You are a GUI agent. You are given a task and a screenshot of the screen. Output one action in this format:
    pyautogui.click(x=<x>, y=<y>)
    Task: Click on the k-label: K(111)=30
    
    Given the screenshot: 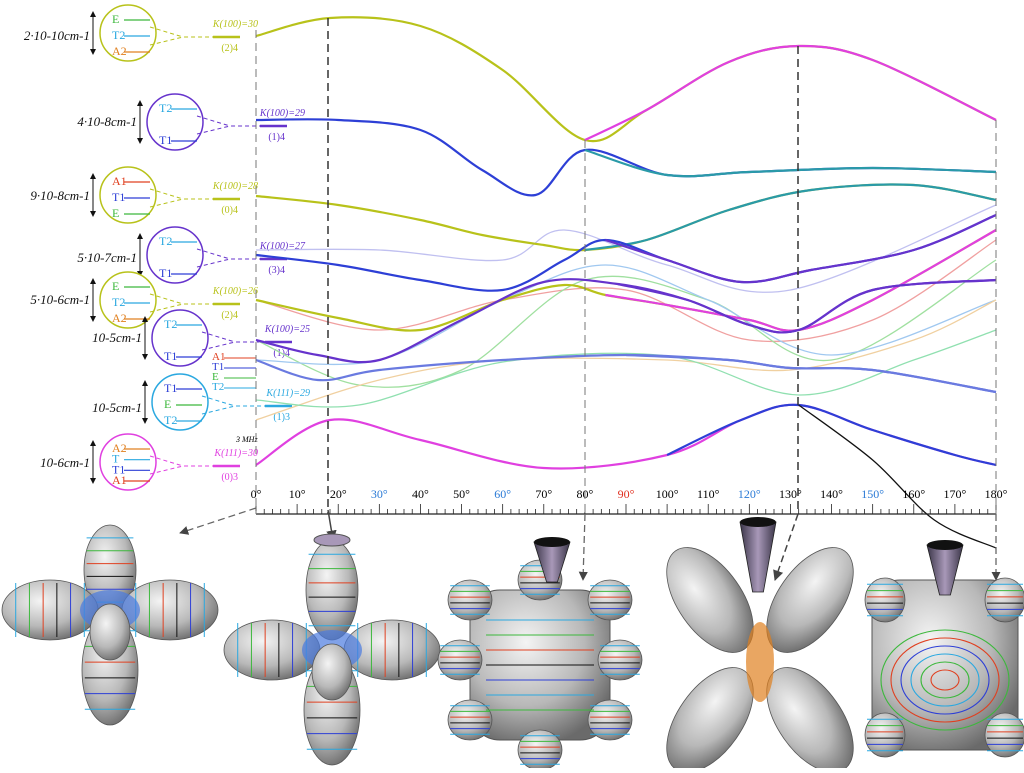 What is the action you would take?
    pyautogui.click(x=235, y=453)
    